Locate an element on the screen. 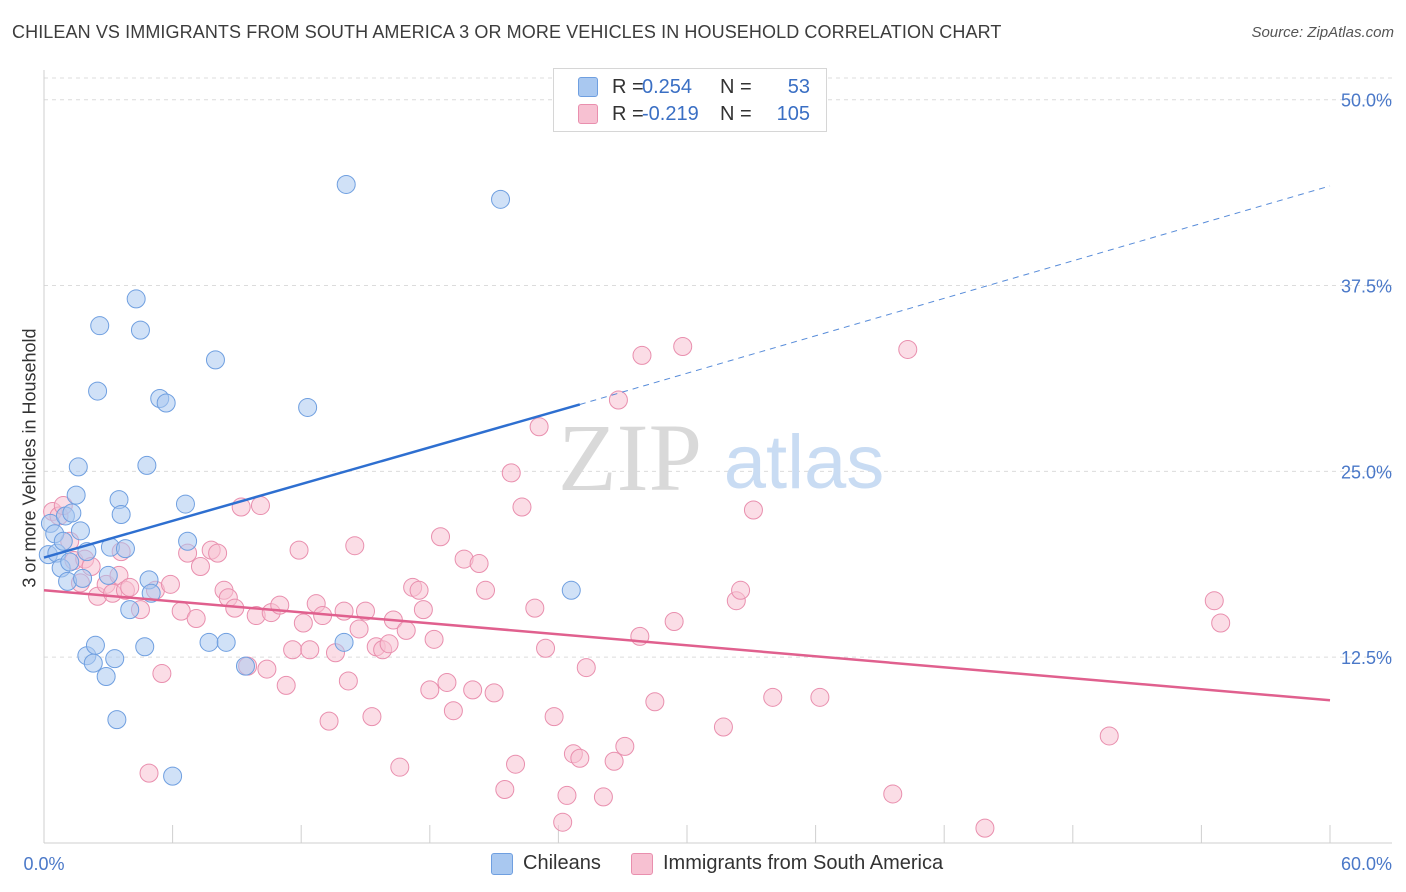 This screenshot has height=892, width=1406. y-tick-label: 37.5% is located at coordinates (1366, 287).